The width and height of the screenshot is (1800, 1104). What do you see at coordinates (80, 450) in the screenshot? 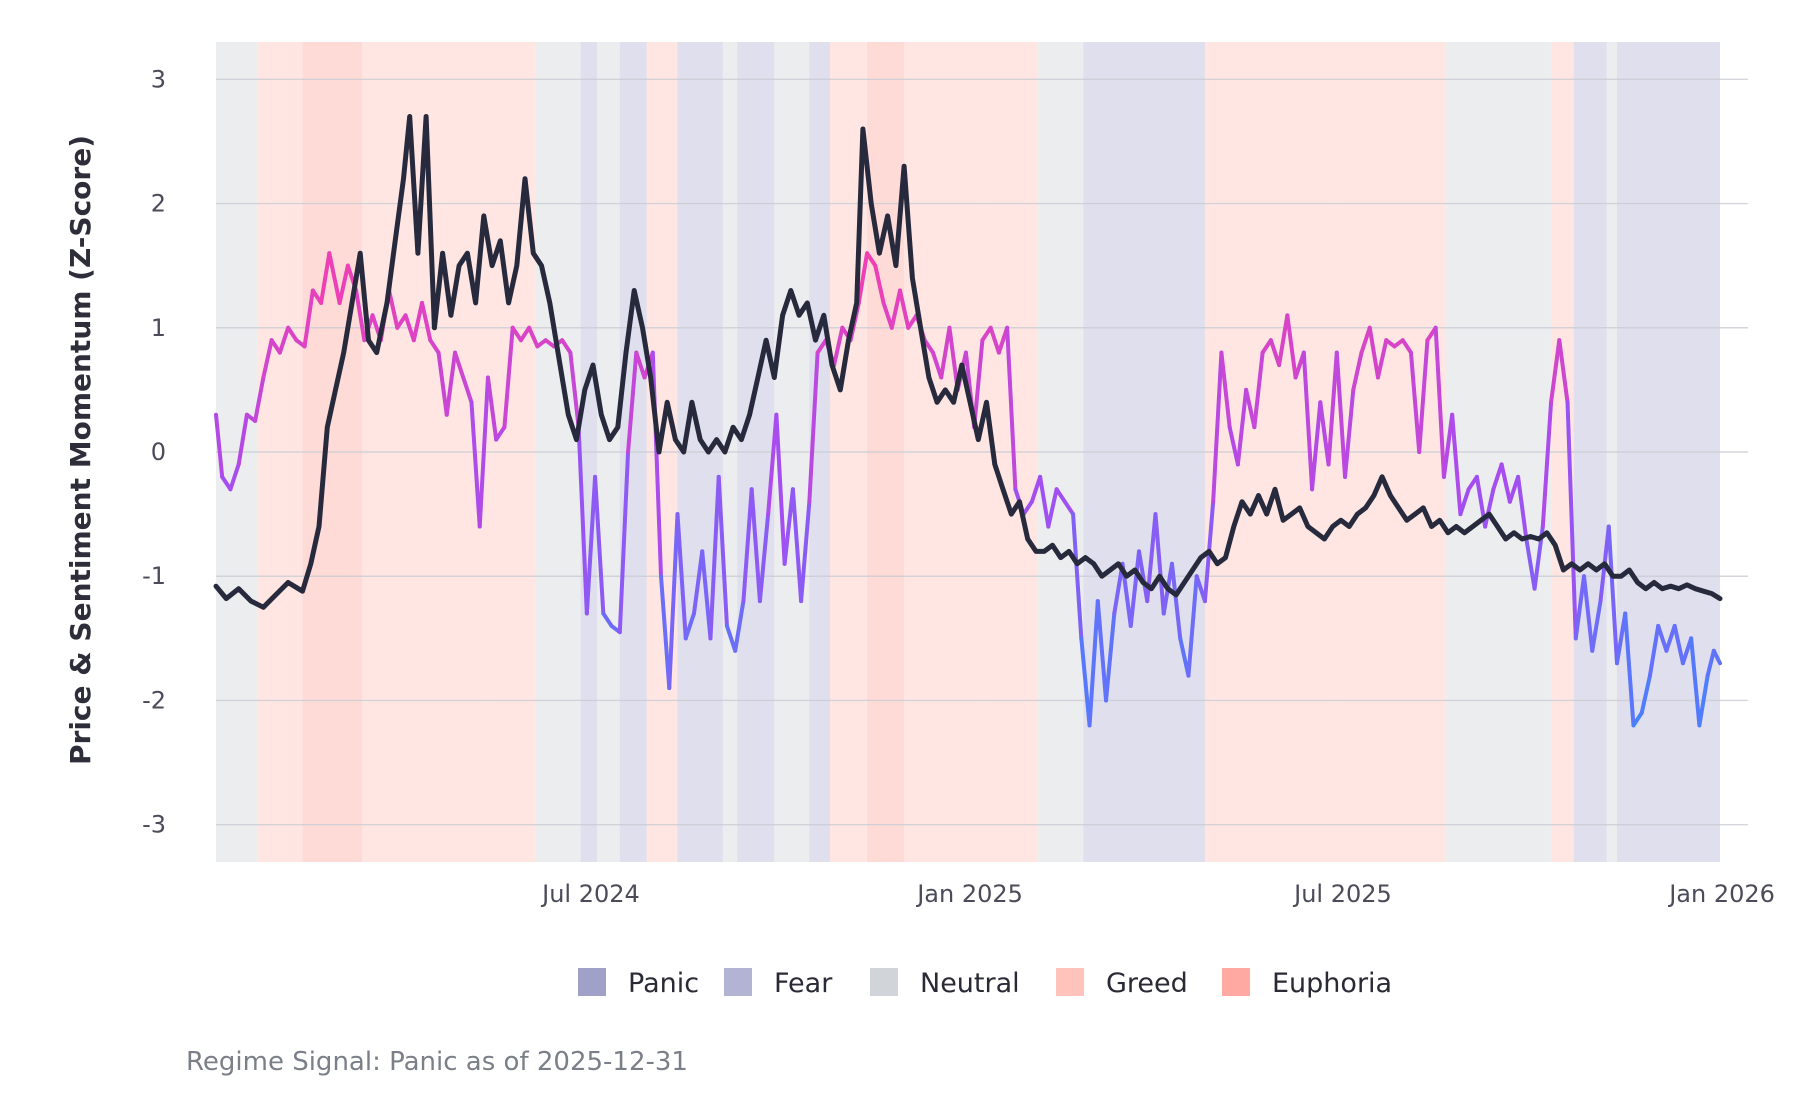
I see `y-axis-title: Price & Sentiment Momentum (Z-Score)` at bounding box center [80, 450].